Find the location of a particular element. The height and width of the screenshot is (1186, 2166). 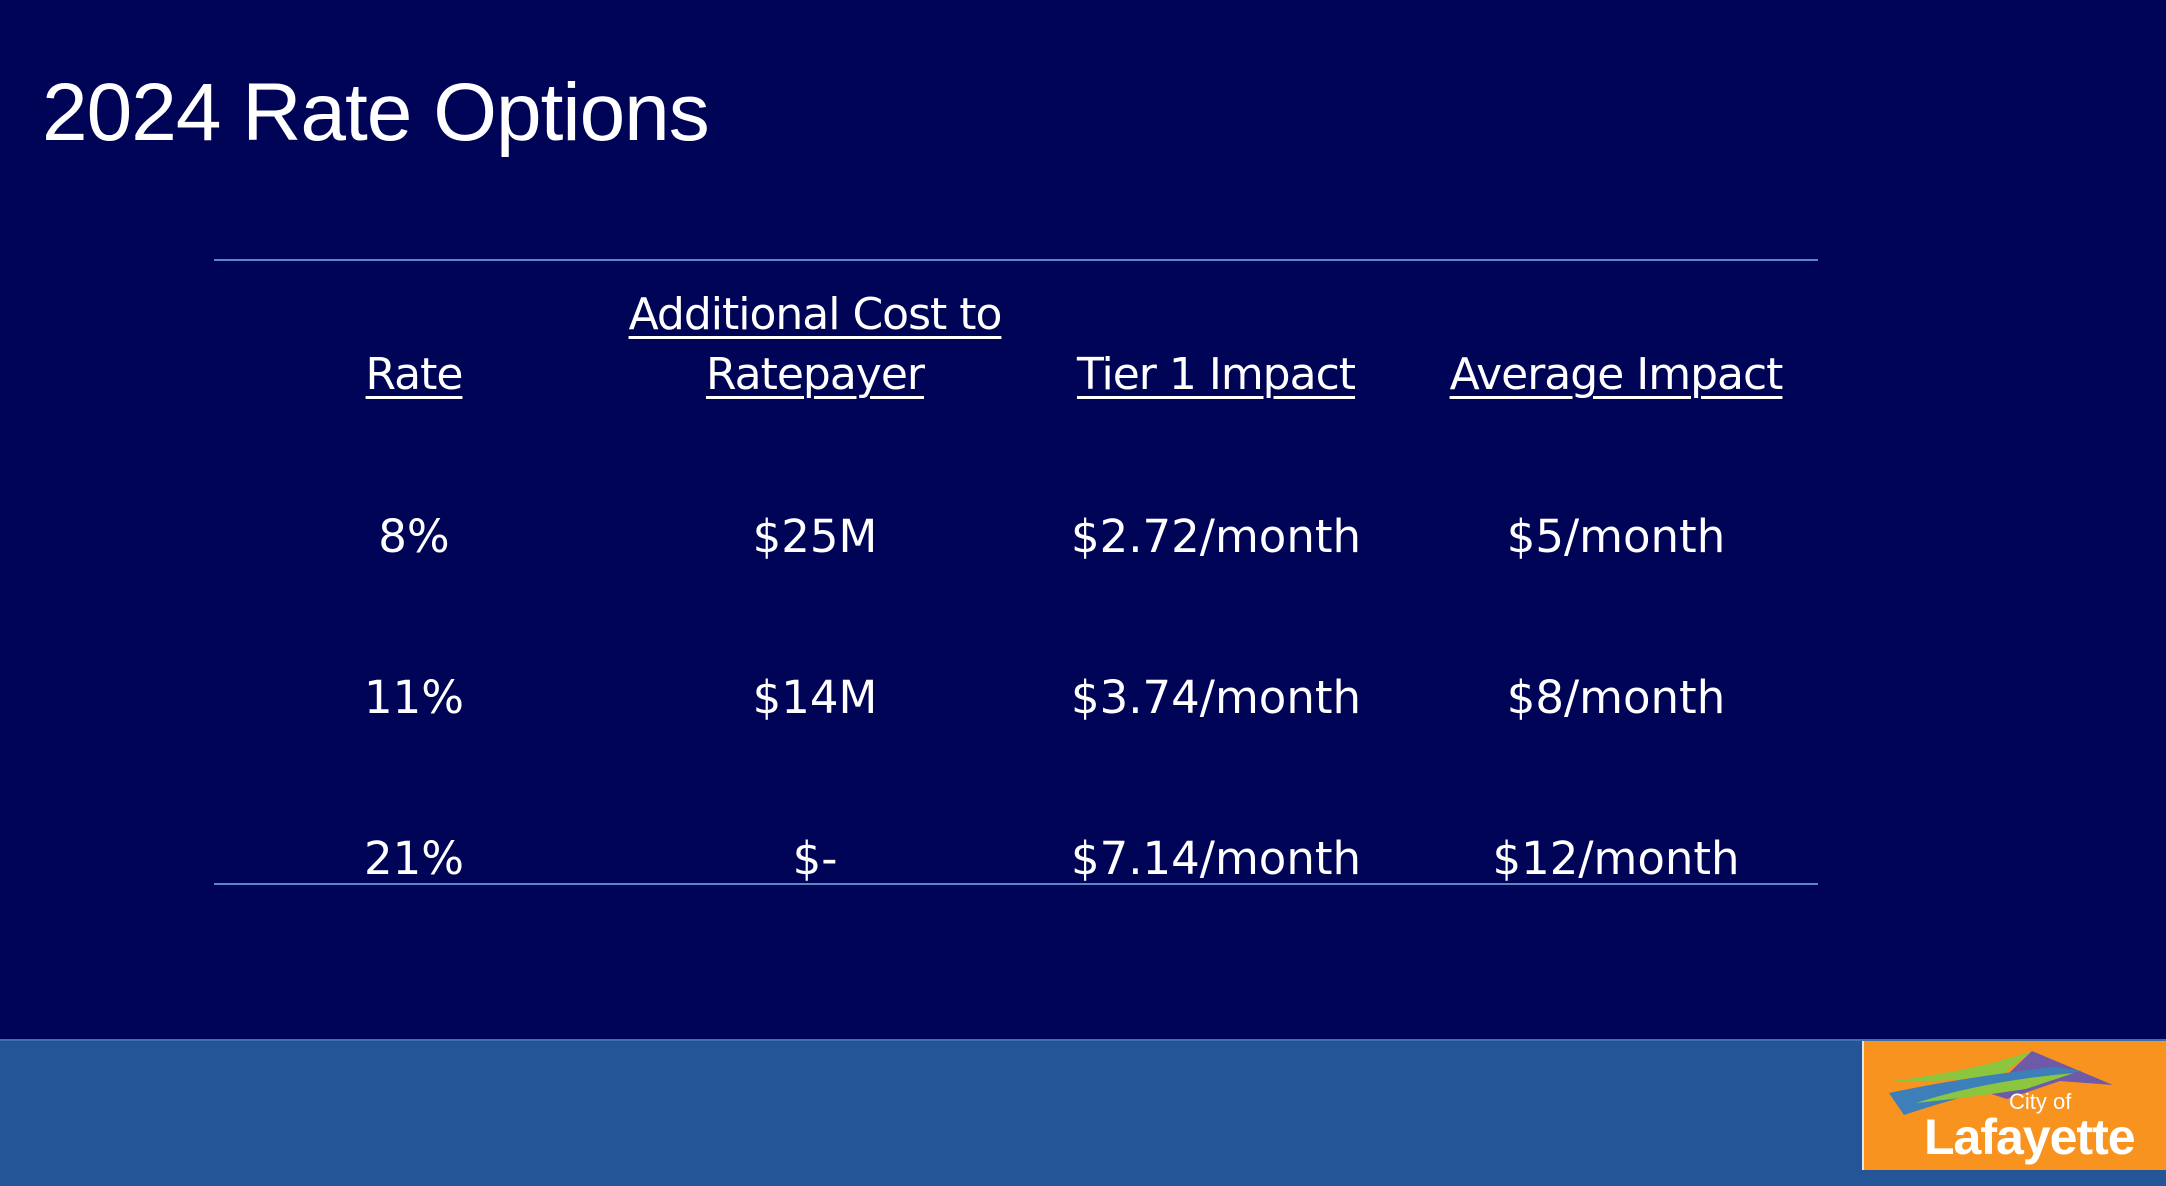

header-rate: Rate is located at coordinates (414, 374).